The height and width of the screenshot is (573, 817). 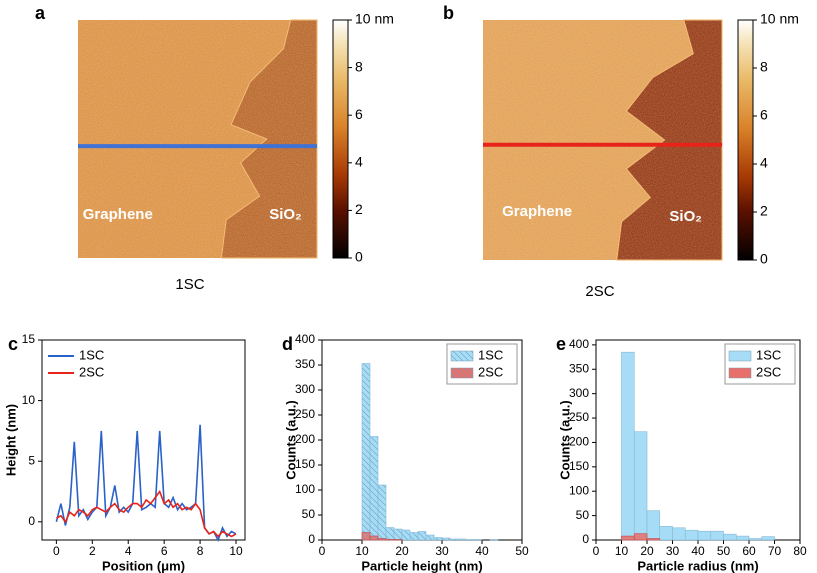 What do you see at coordinates (305, 464) in the screenshot?
I see `y-tick-label: 150` at bounding box center [305, 464].